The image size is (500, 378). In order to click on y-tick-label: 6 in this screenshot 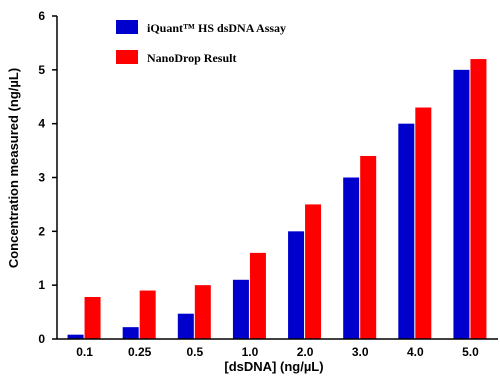, I will do `click(41, 16)`.